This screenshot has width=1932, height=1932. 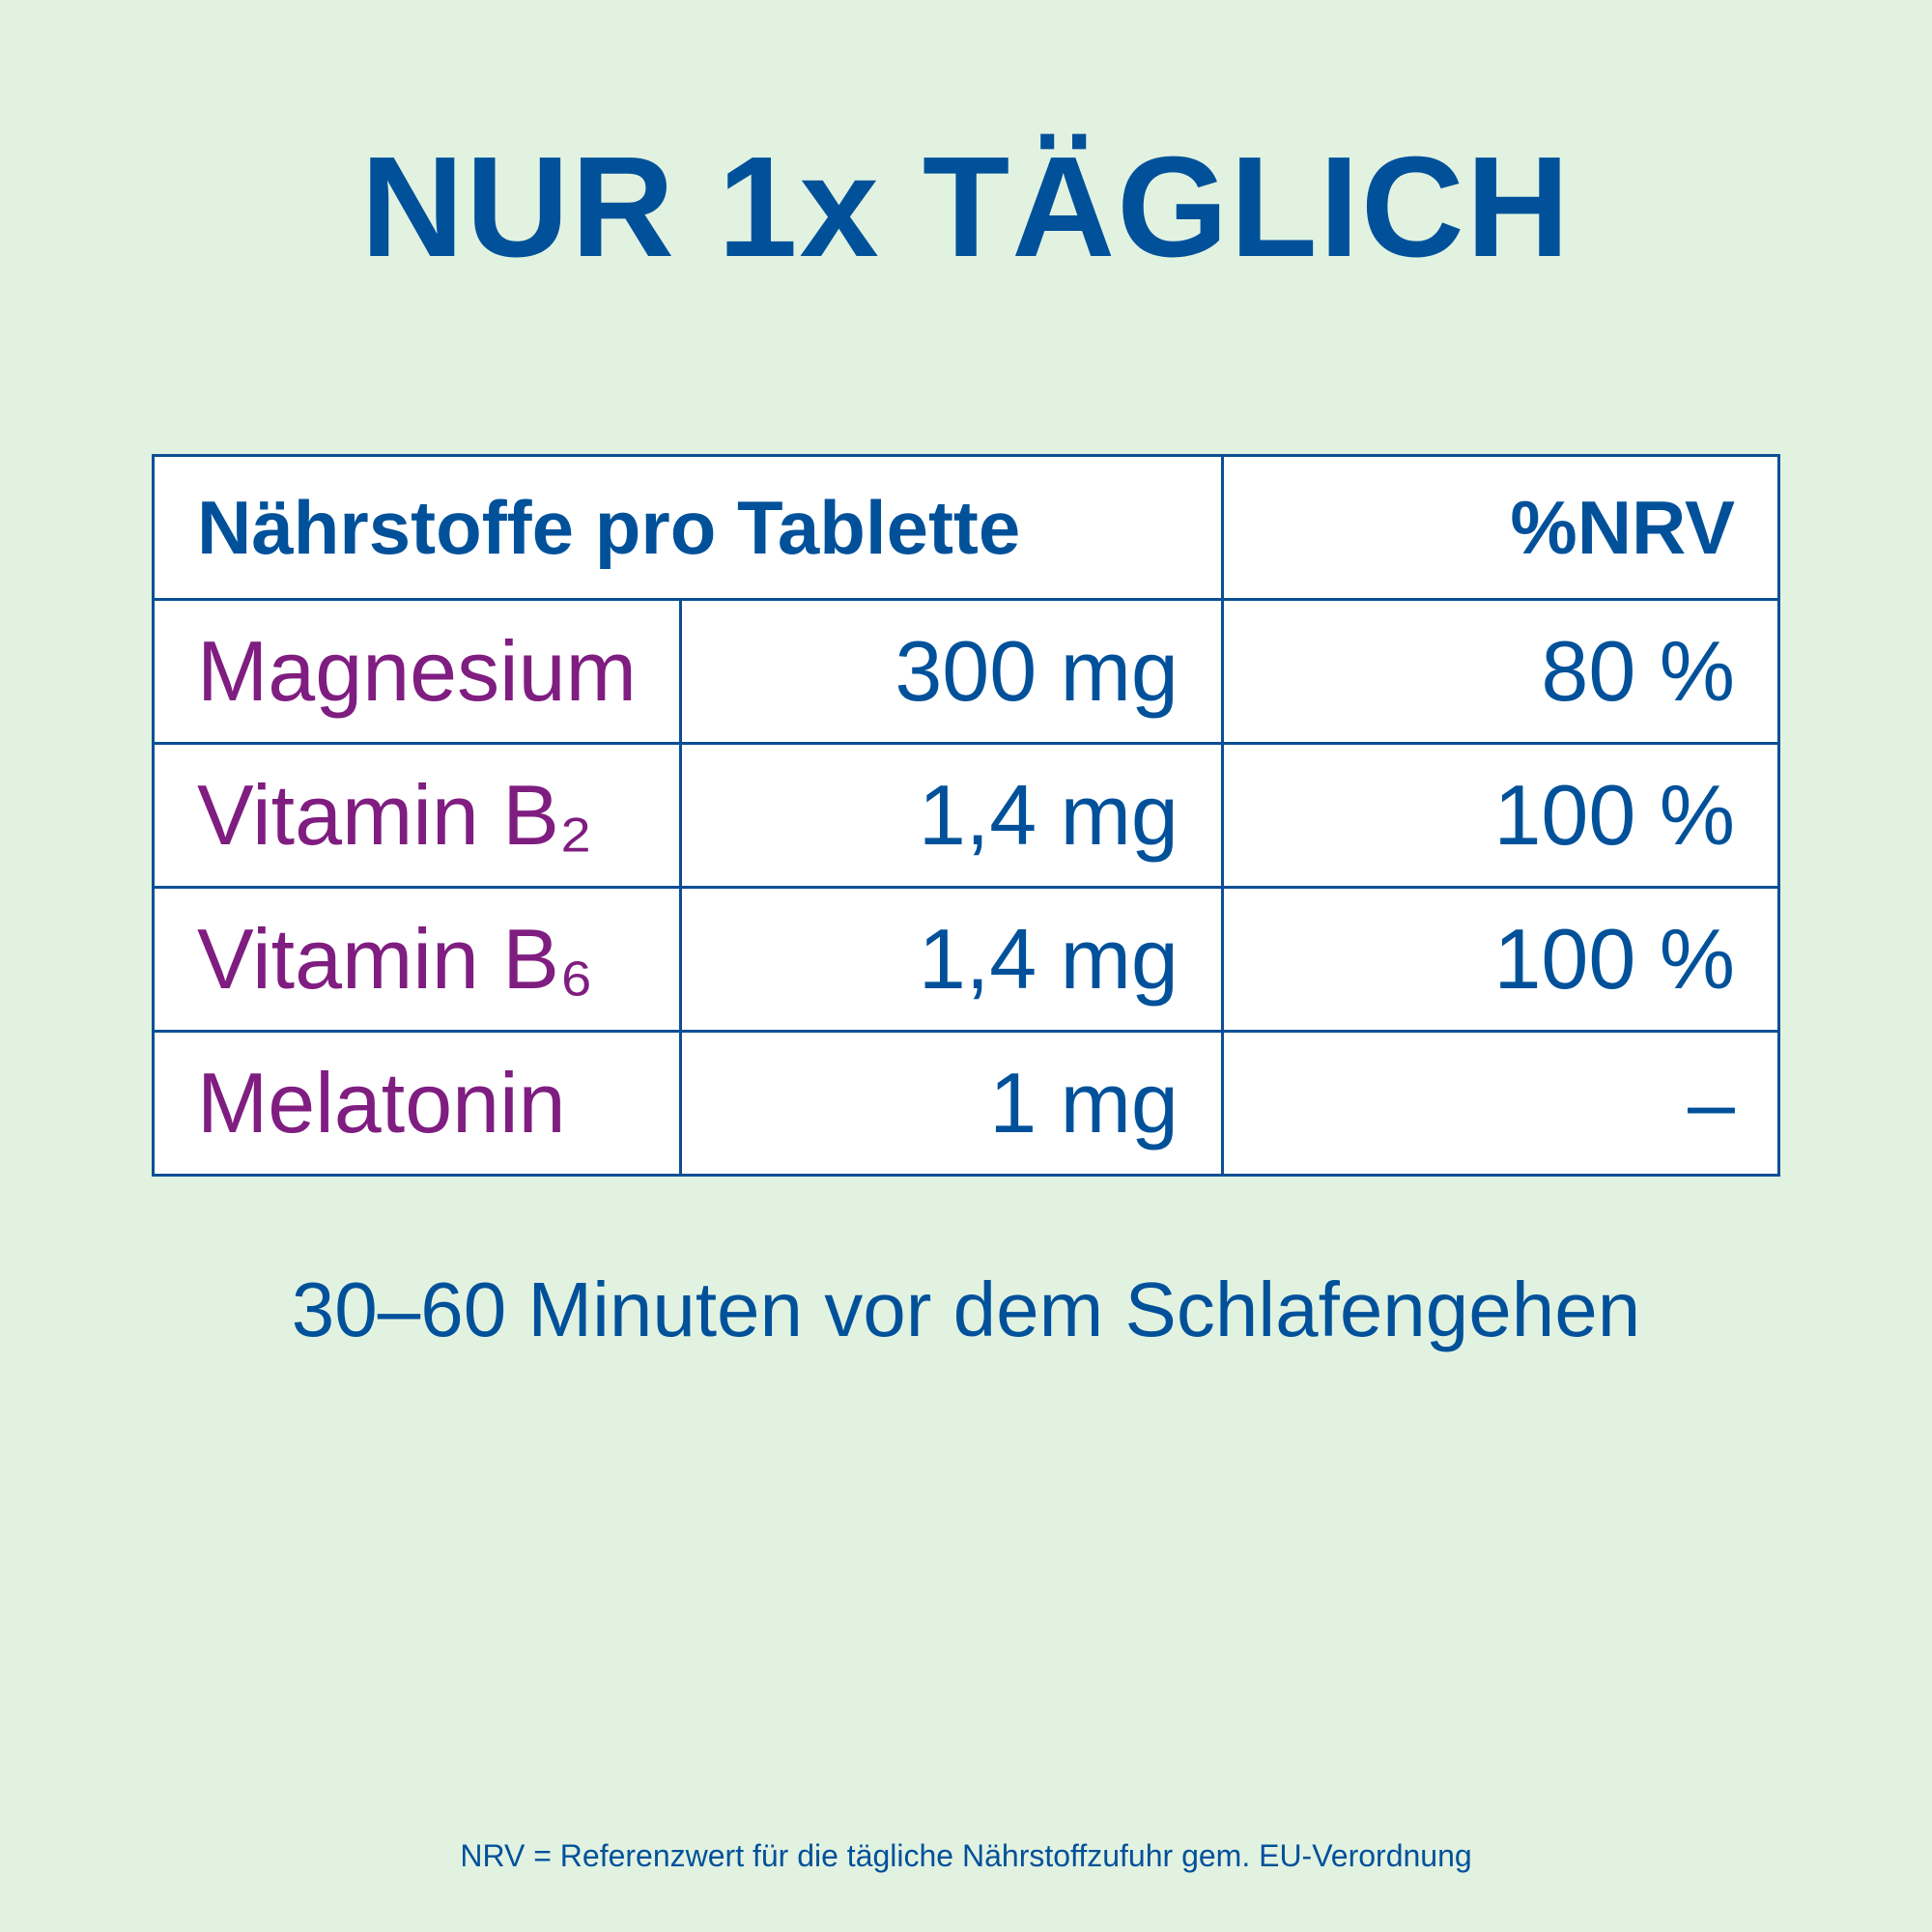 I want to click on table-row: Vitamin B₆ 1,4 mg 100 %, so click(x=966, y=959).